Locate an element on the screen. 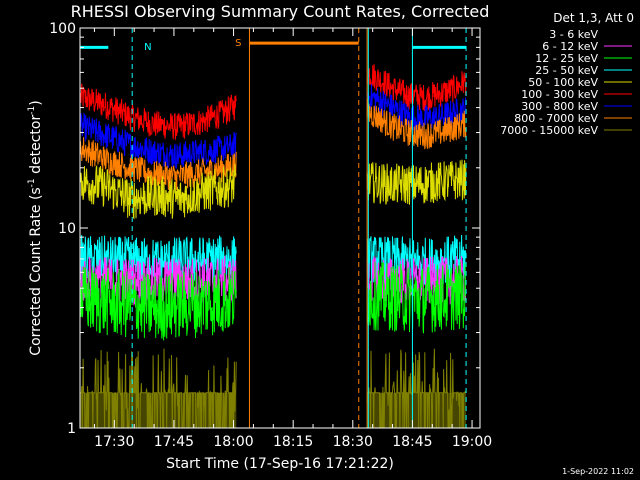 This screenshot has height=480, width=640. x-tick-label: 17:45 is located at coordinates (174, 442).